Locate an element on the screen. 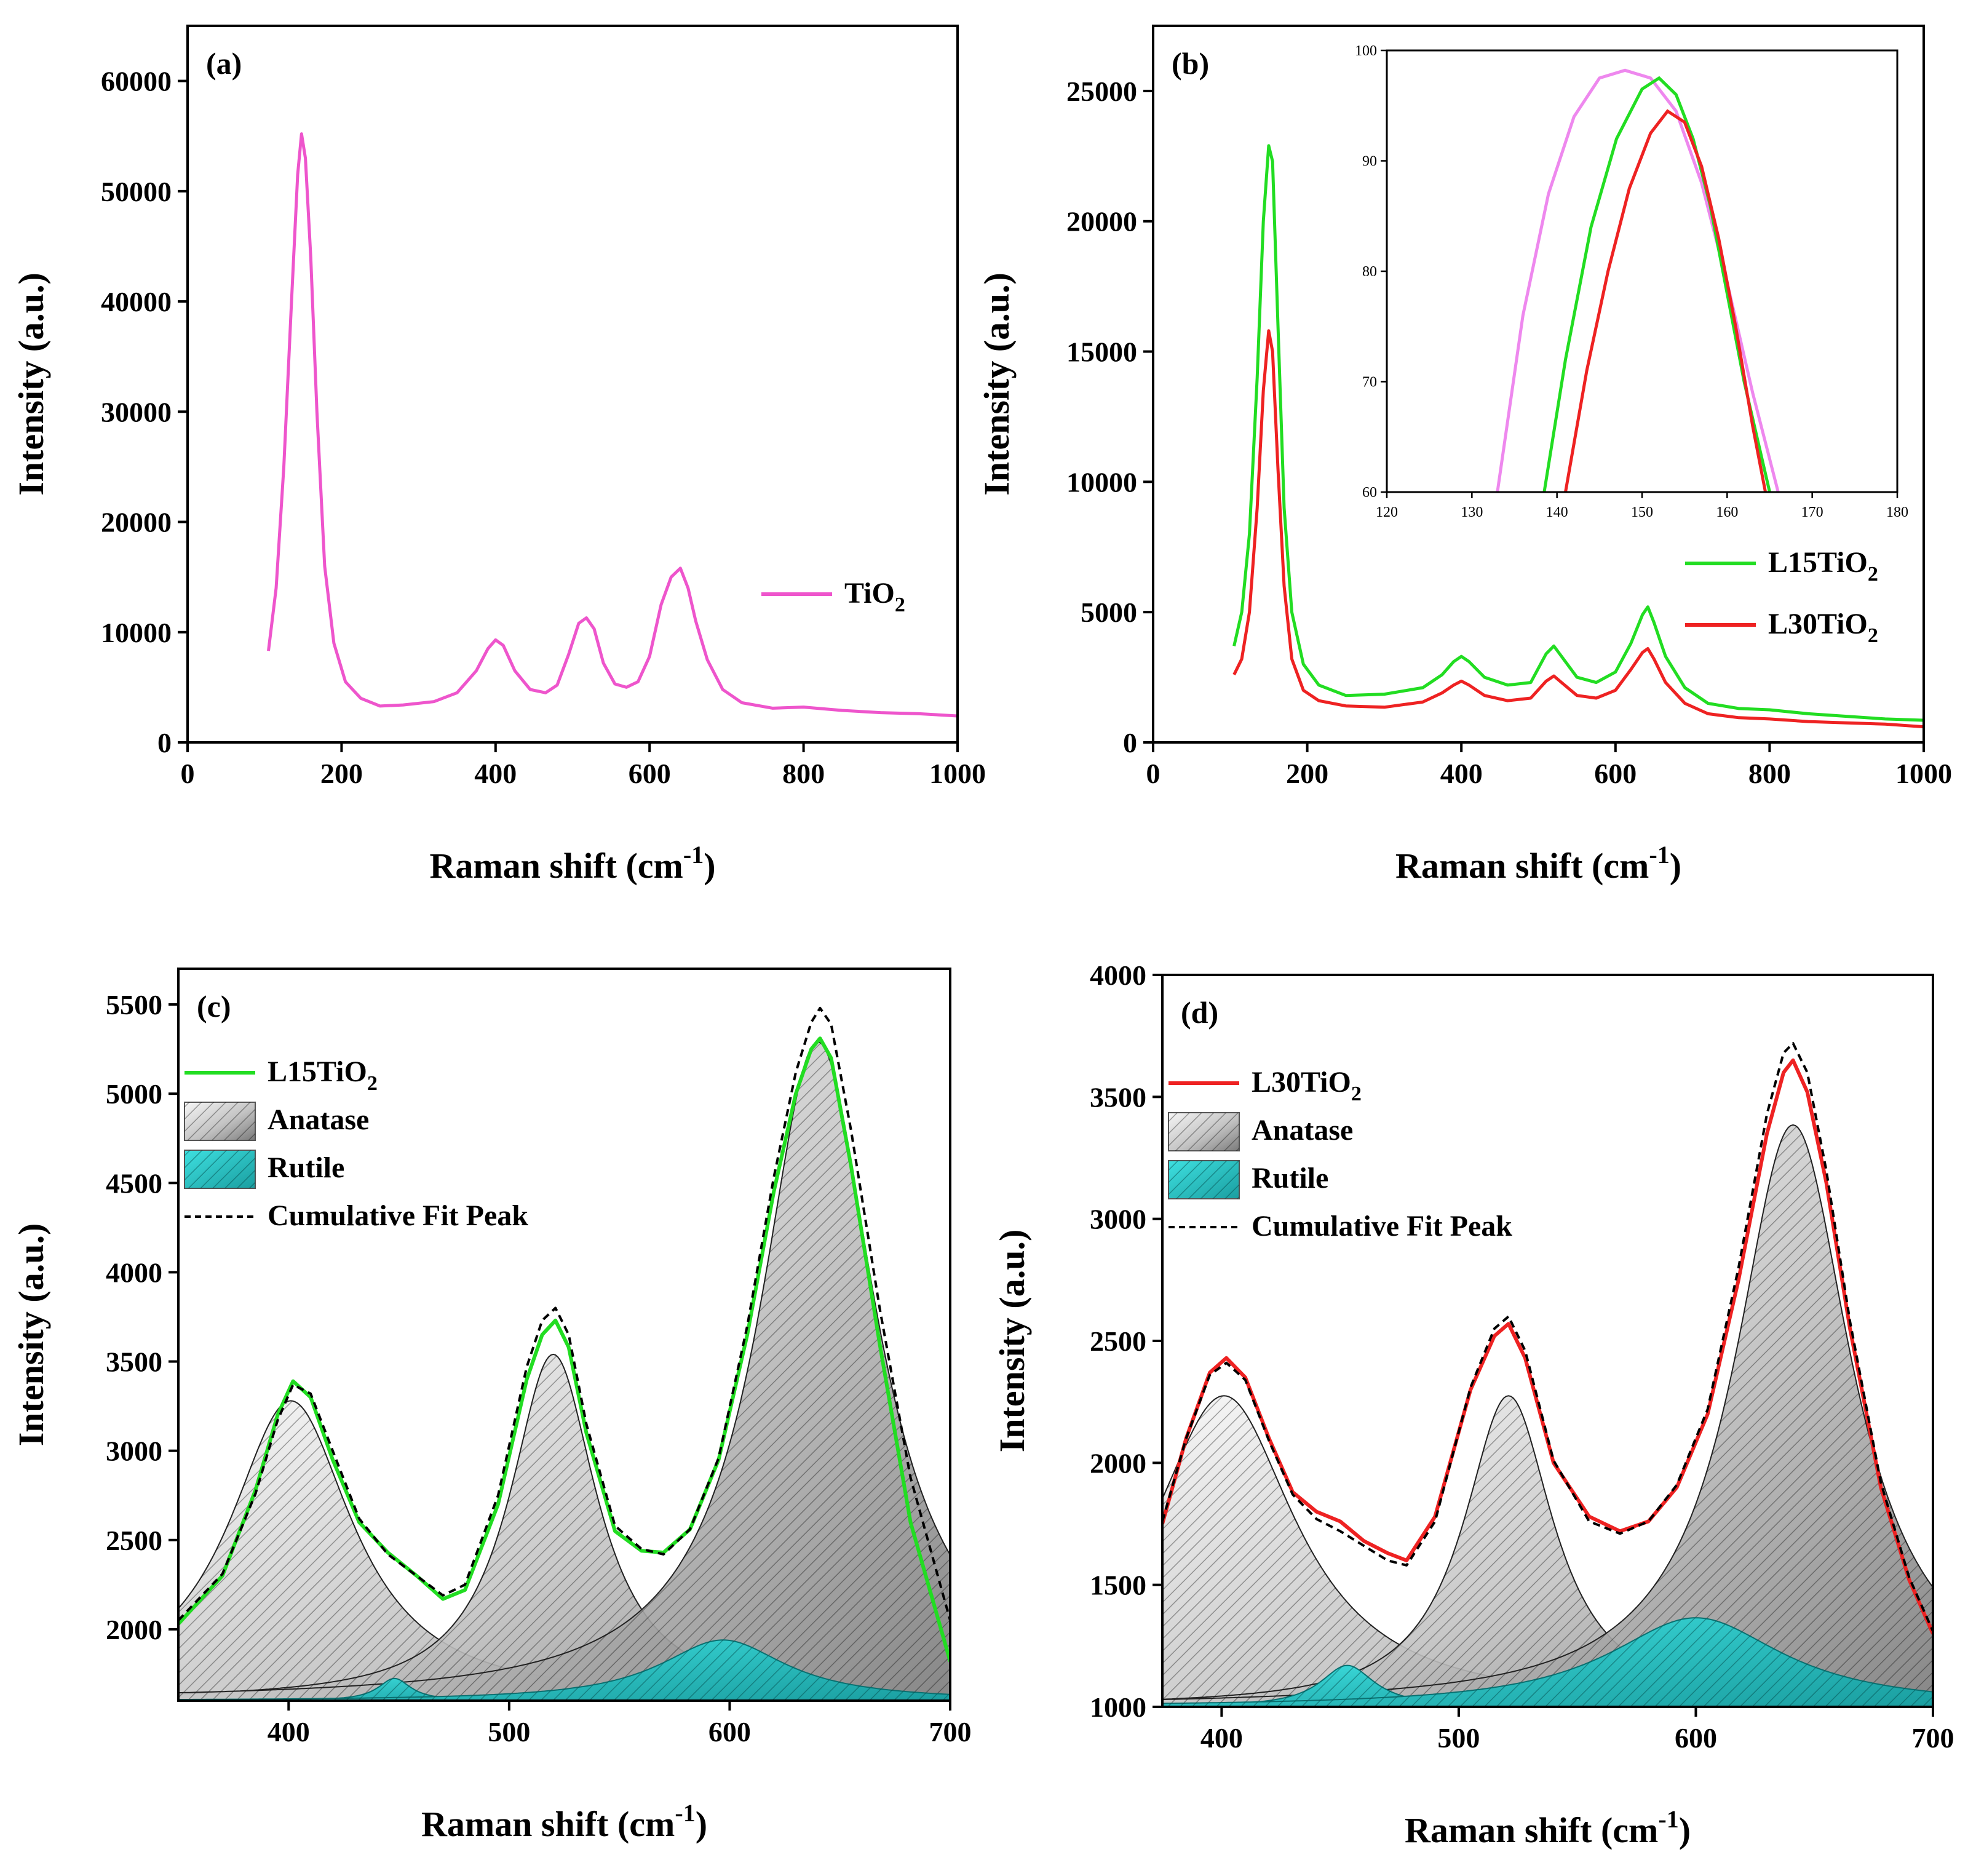  y-tick-label: 25000 is located at coordinates (1101, 91).